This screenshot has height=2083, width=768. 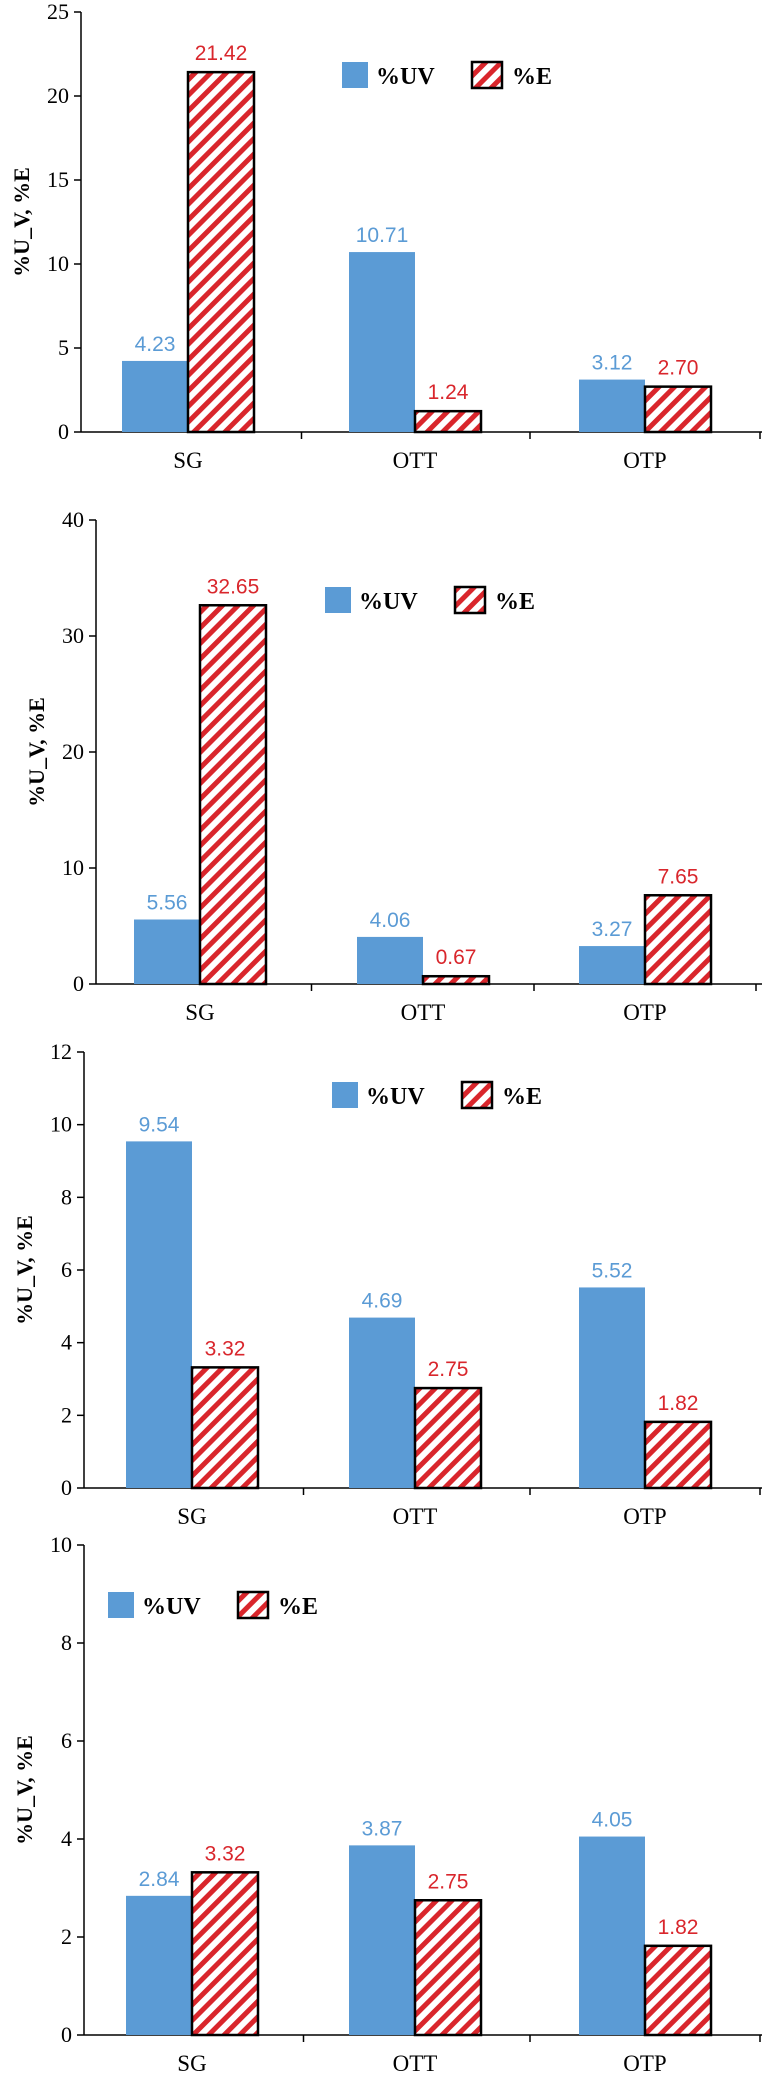 I want to click on y-tick-label: 15, so click(x=58, y=179).